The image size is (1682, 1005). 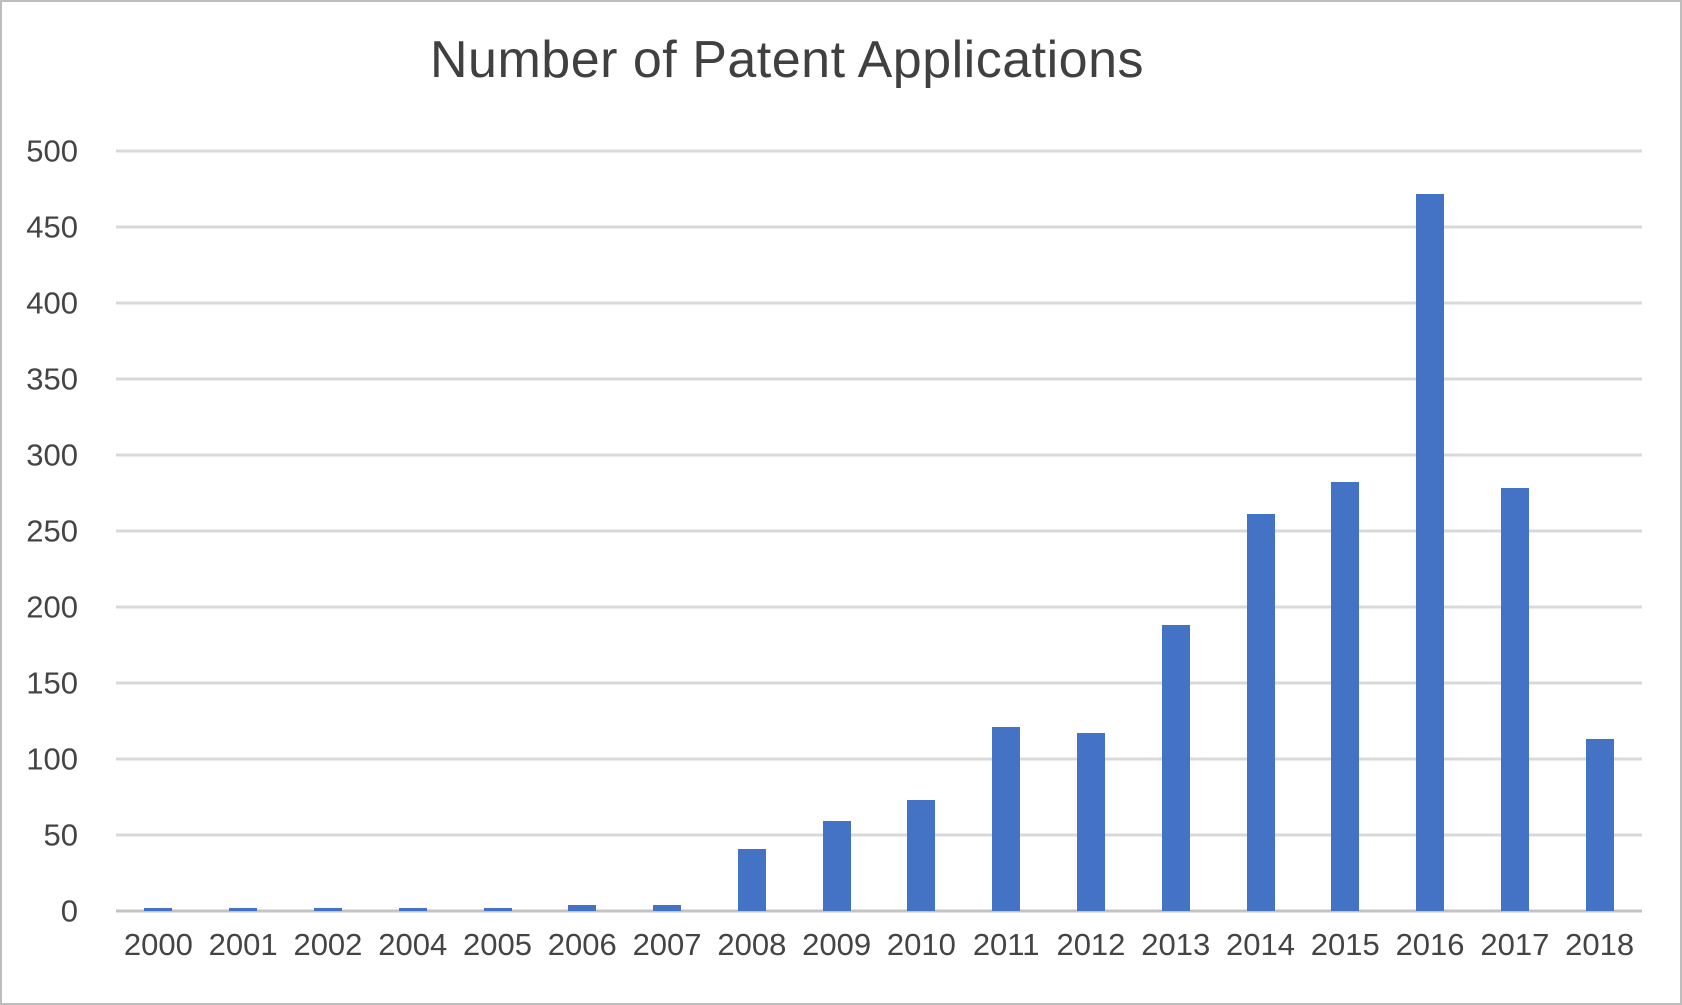 I want to click on x-tick-label: 2018, so click(x=1600, y=944).